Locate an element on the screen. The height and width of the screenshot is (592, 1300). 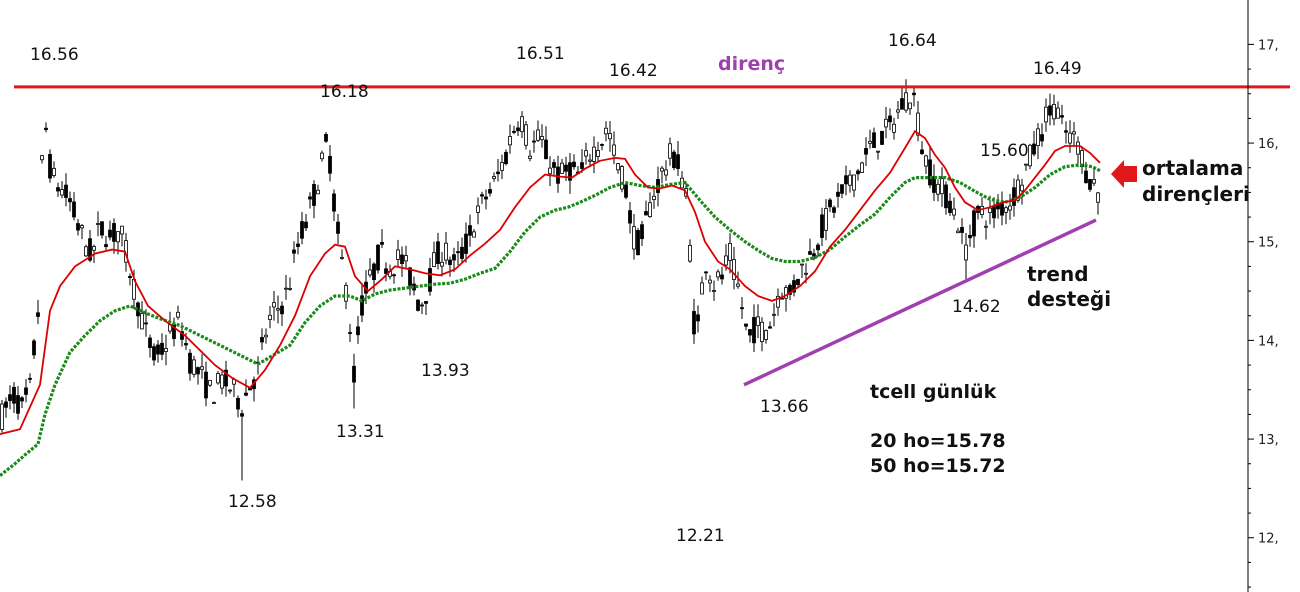
y-tick-label: 17, is located at coordinates (1268, 45).